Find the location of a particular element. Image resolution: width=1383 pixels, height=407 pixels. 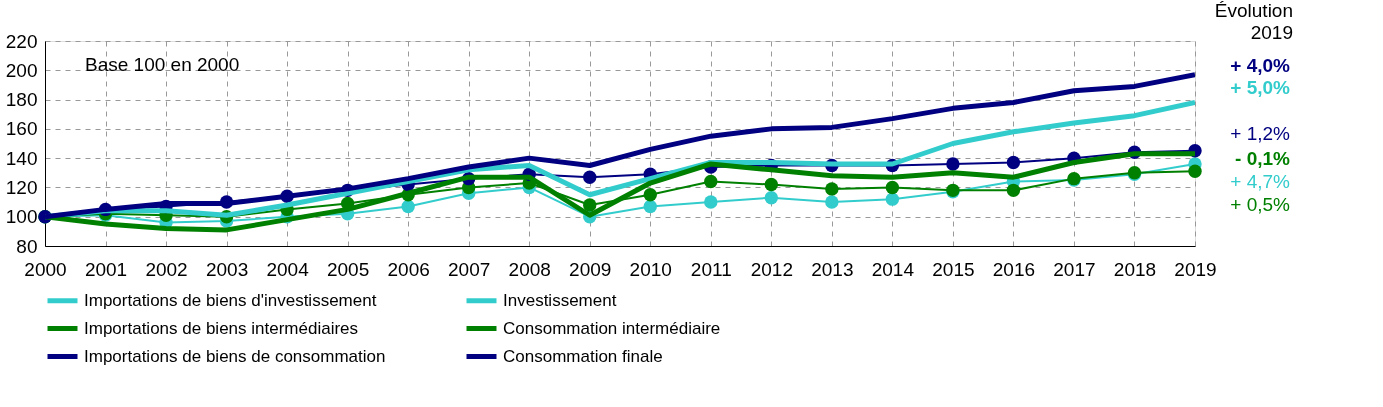

x-tick-label: 2001 is located at coordinates (106, 269).